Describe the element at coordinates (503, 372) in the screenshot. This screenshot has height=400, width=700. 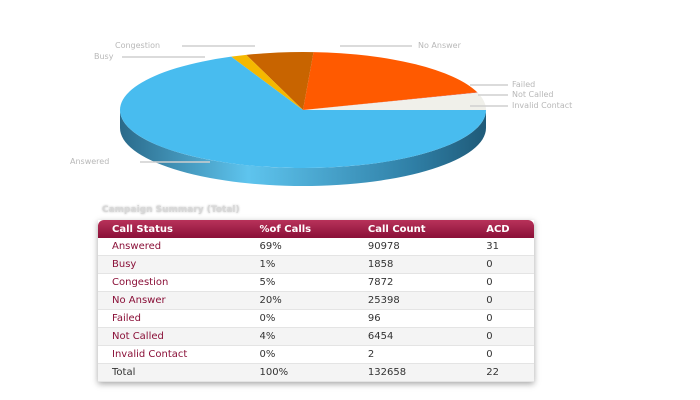
I see `table-cell: 22` at that location.